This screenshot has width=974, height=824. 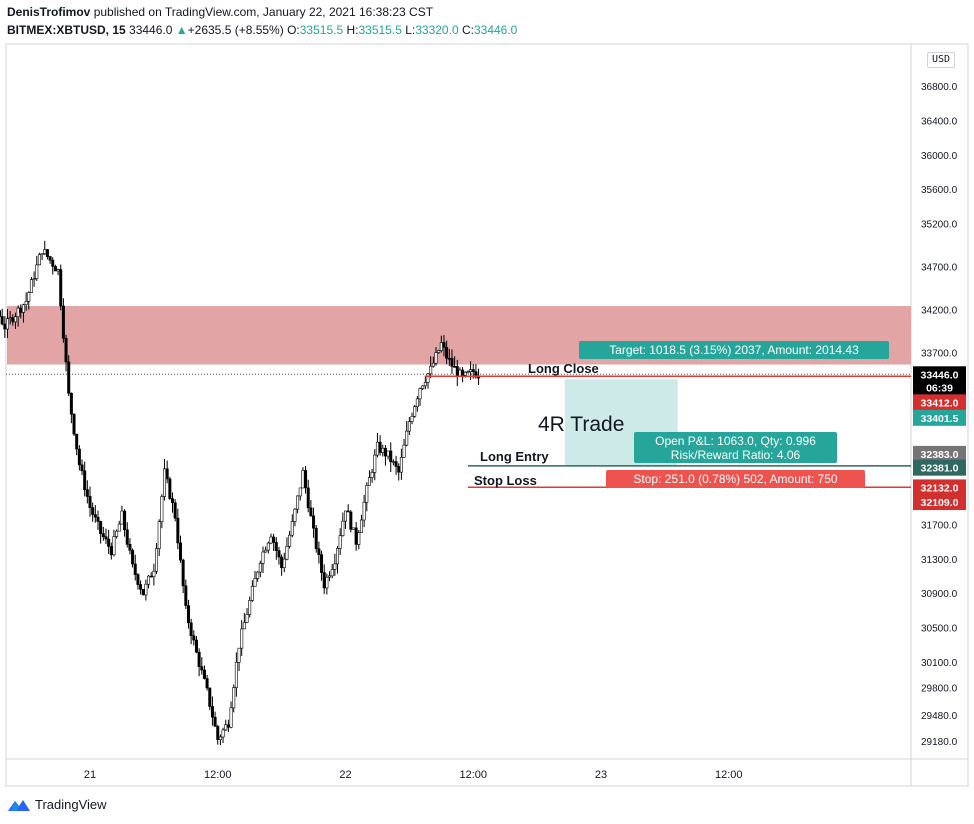 I want to click on author-name: DenisTrofimov, so click(x=49, y=12).